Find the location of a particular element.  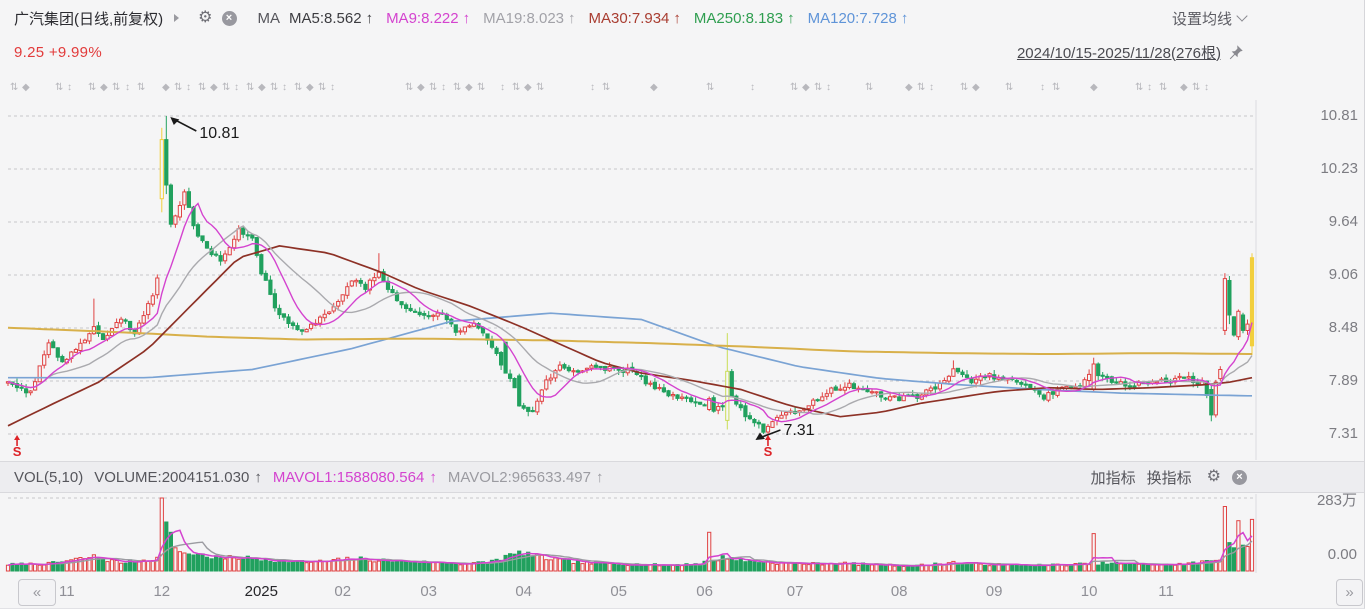

ma-settings-gear-icon: ⚙ is located at coordinates (205, 17).